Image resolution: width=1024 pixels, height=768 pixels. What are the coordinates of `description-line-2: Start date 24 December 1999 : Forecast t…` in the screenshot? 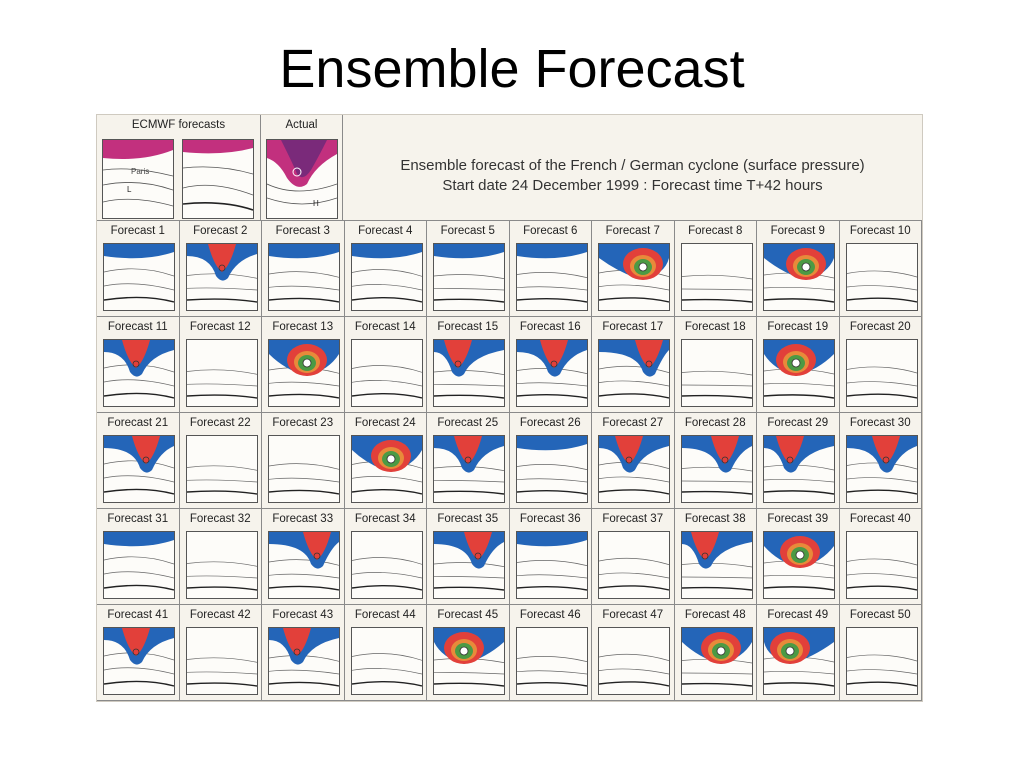 It's located at (632, 185).